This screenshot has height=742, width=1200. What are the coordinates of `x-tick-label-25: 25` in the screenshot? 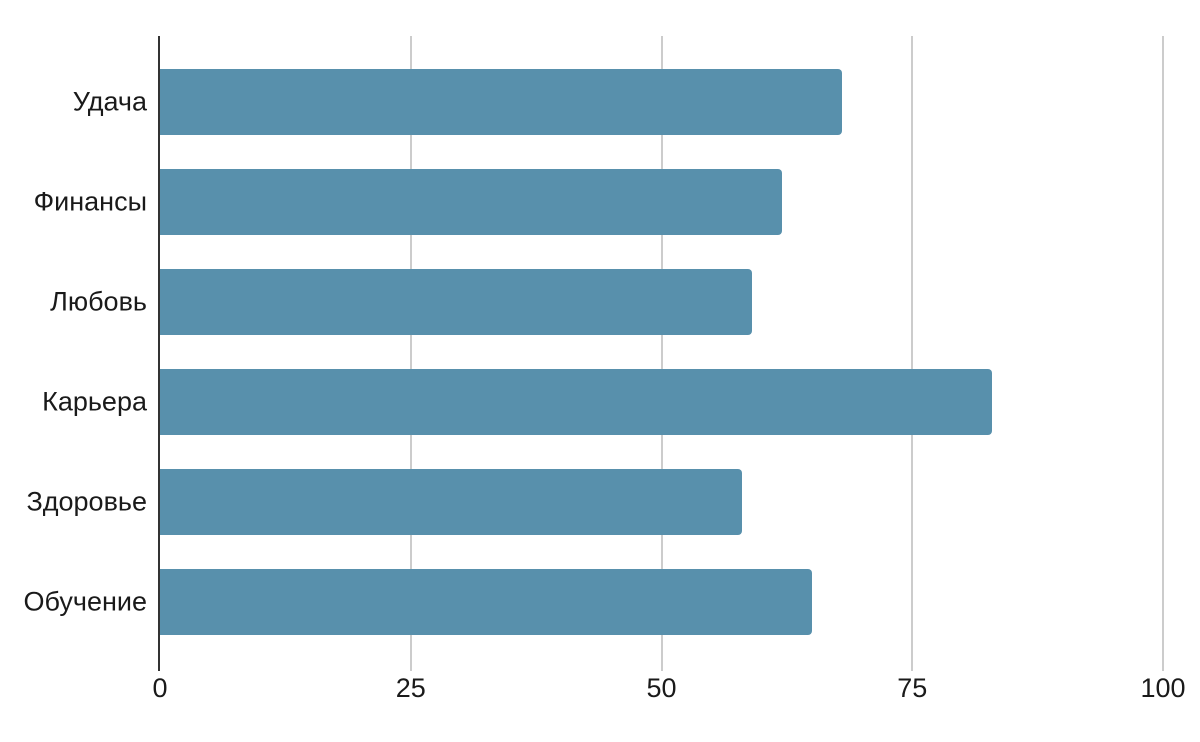 It's located at (410, 688).